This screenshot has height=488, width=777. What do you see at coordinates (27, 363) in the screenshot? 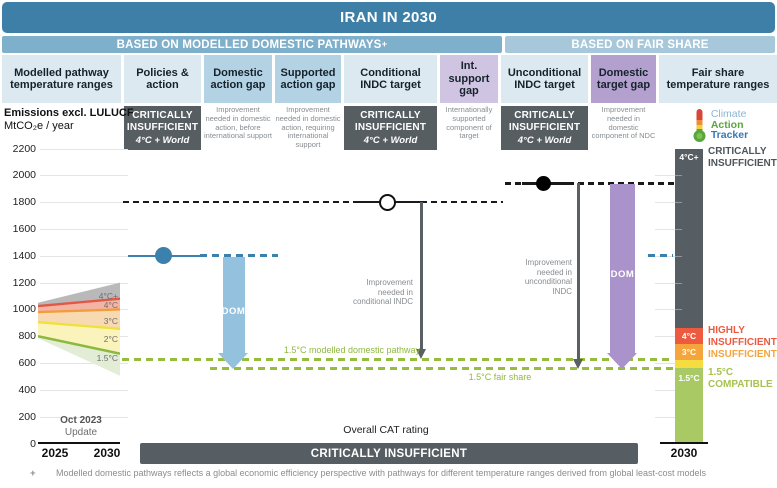
I see `y-tick: 600` at bounding box center [27, 363].